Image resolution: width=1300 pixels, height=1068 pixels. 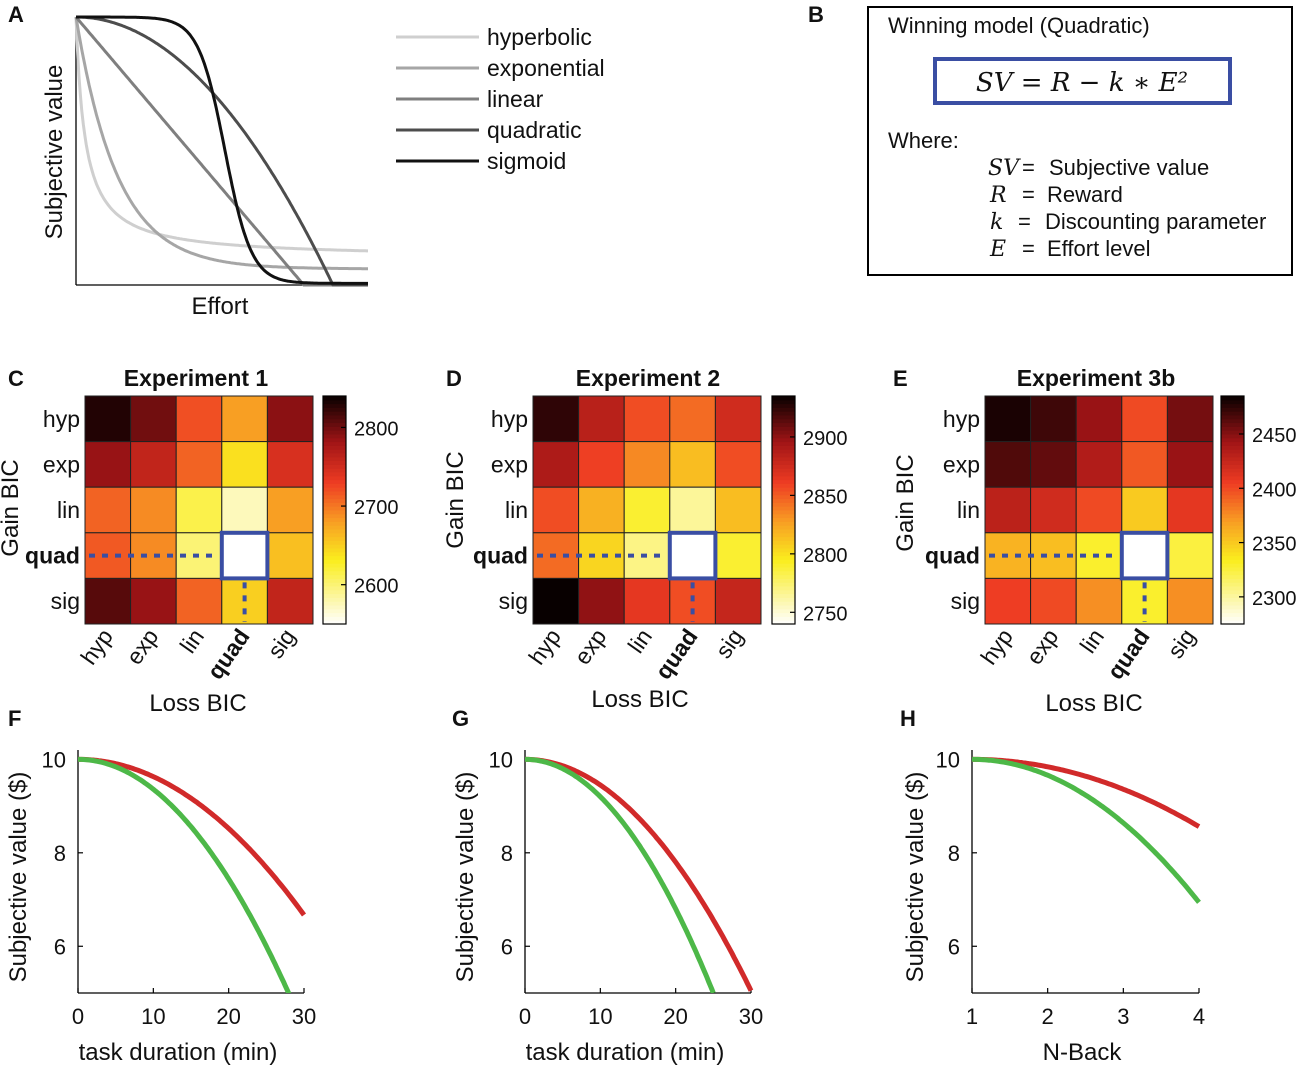 What do you see at coordinates (1004, 168) in the screenshot?
I see `def-symbol: SV` at bounding box center [1004, 168].